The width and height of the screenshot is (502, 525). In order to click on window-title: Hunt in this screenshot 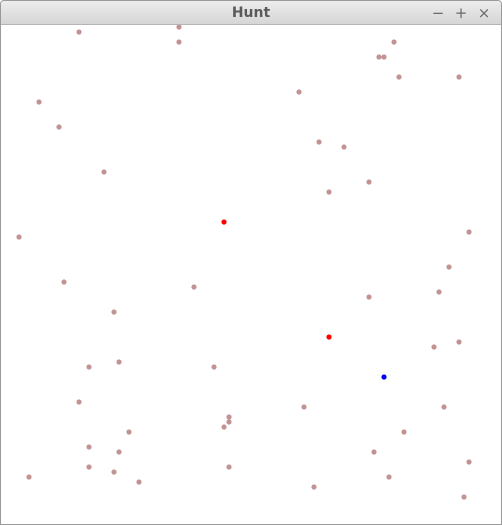, I will do `click(251, 13)`.